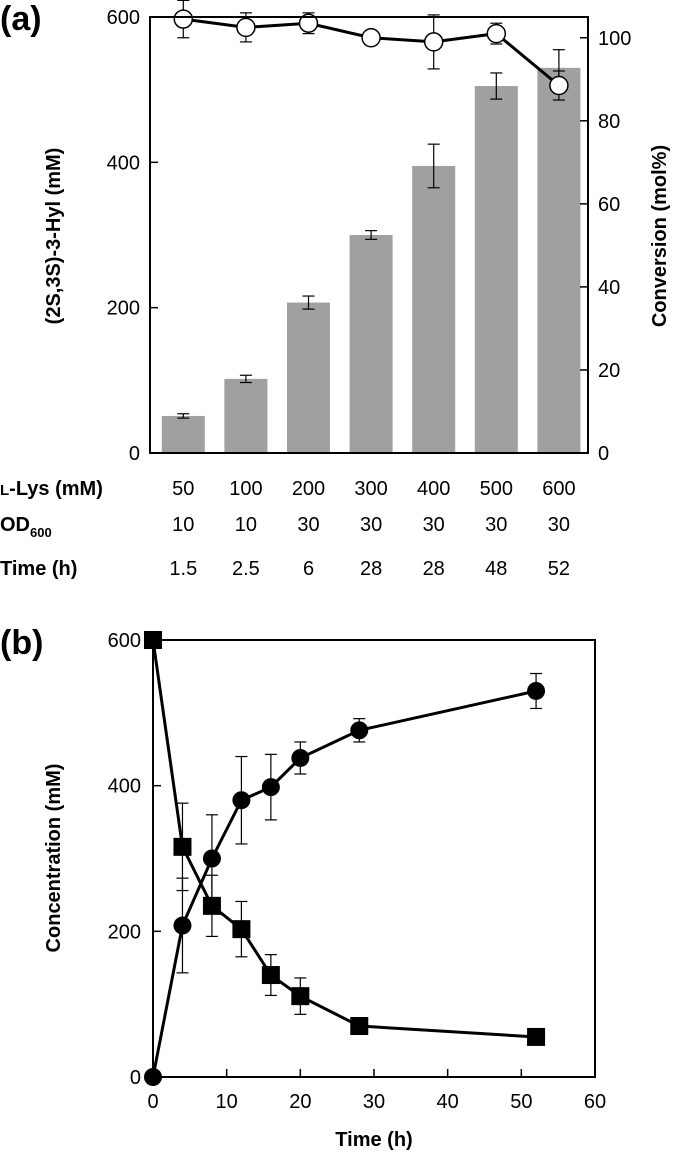  Describe the element at coordinates (152, 1102) in the screenshot. I see `x-tick-label-0: 0` at that location.